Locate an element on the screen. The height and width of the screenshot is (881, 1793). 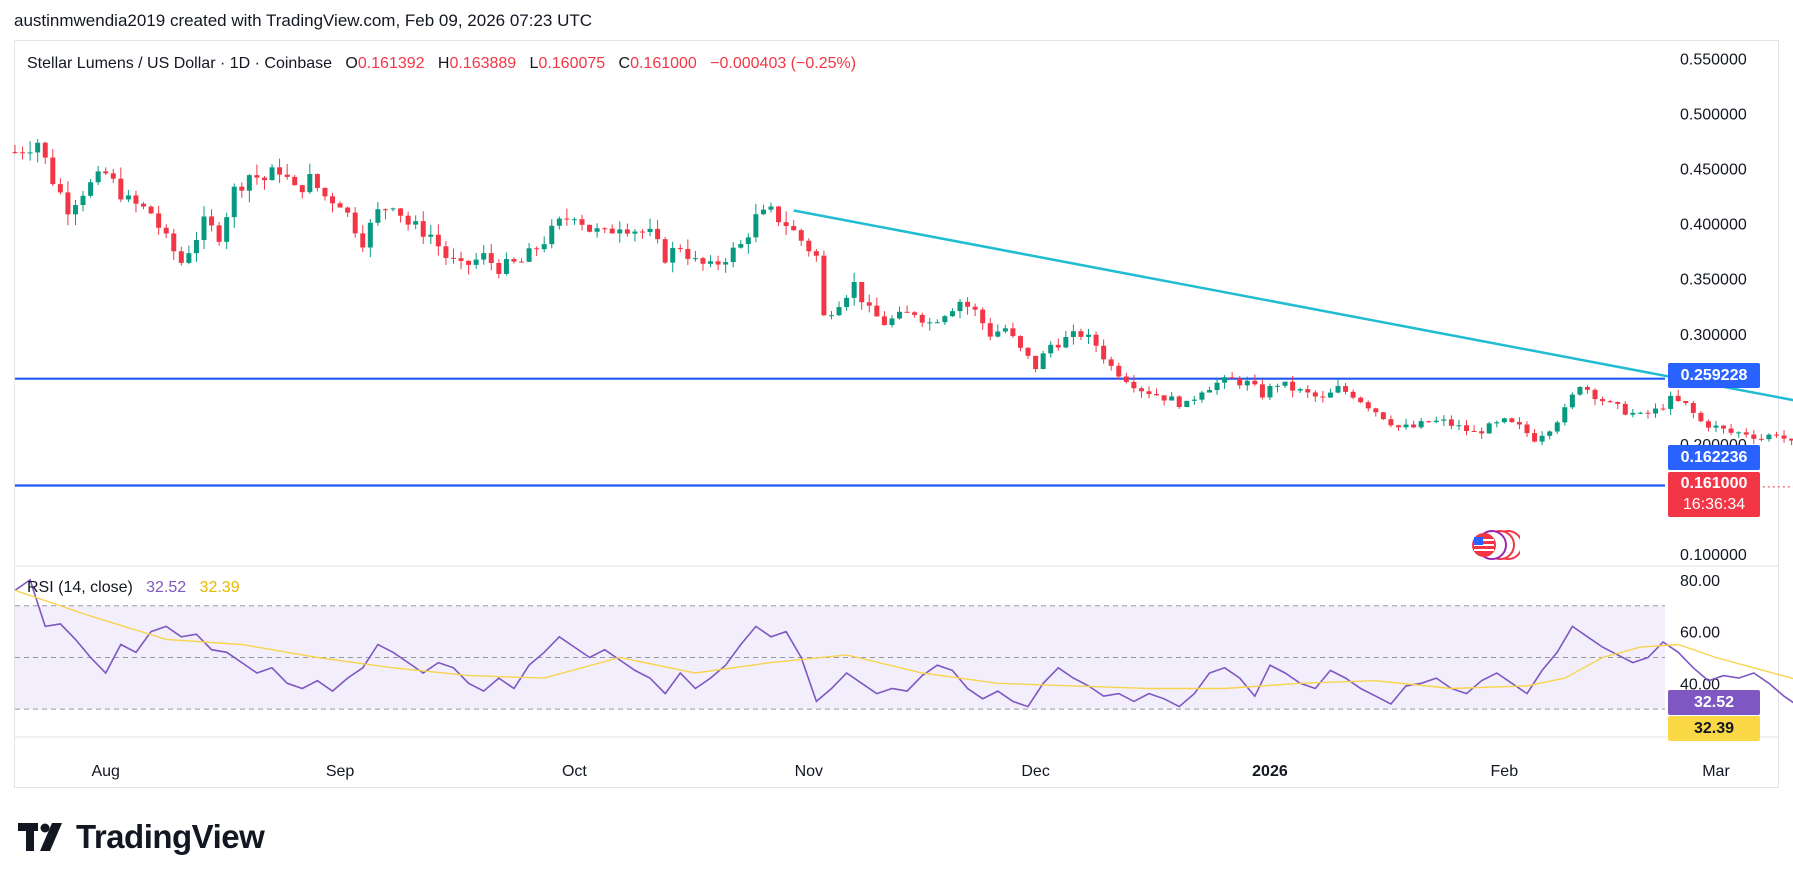
price-axis-label: 0.100000 is located at coordinates (1713, 555).